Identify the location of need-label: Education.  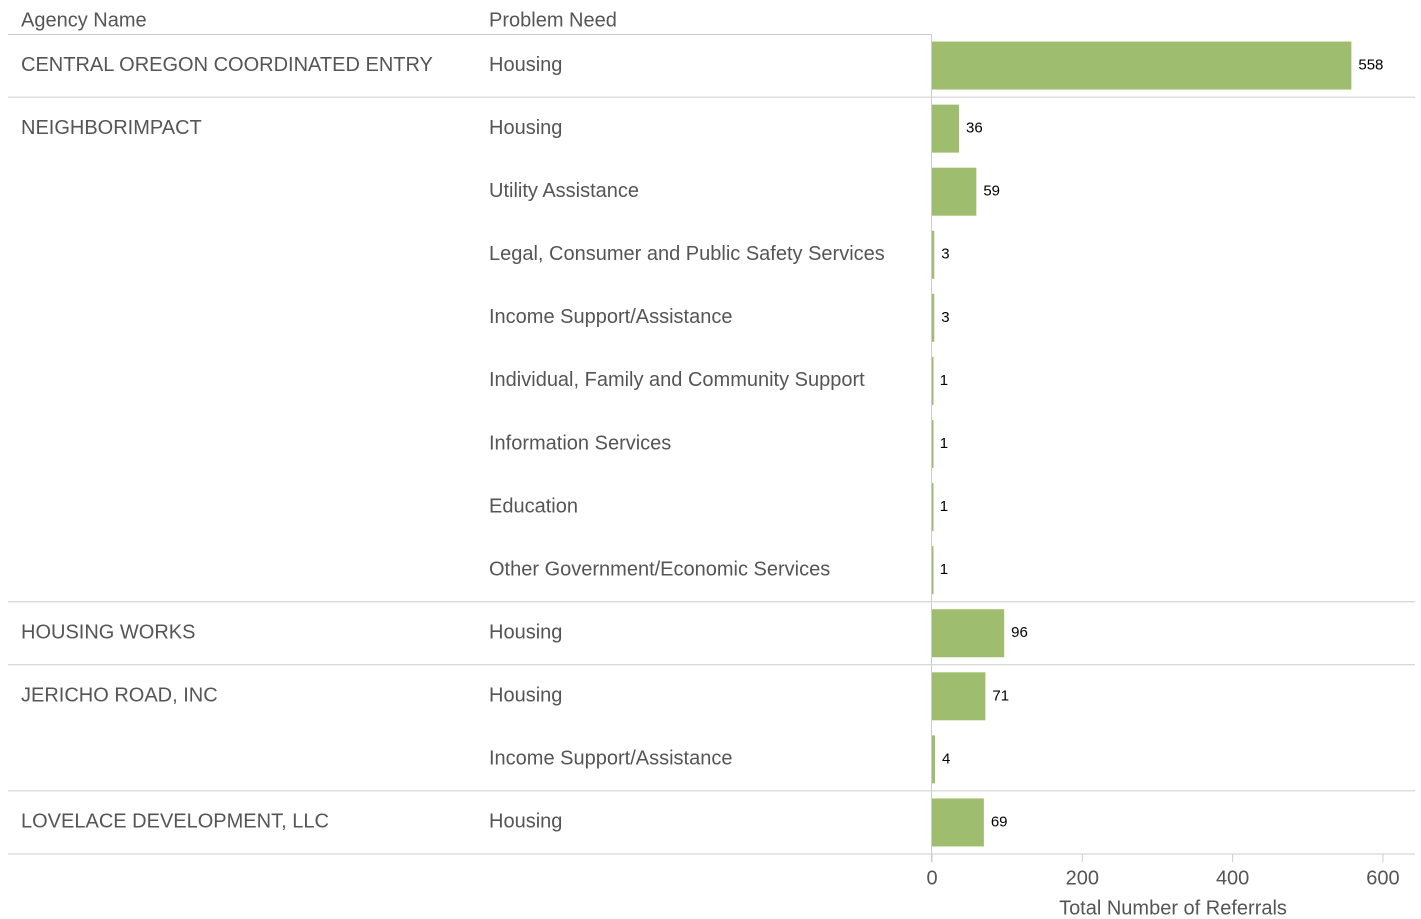
(533, 506).